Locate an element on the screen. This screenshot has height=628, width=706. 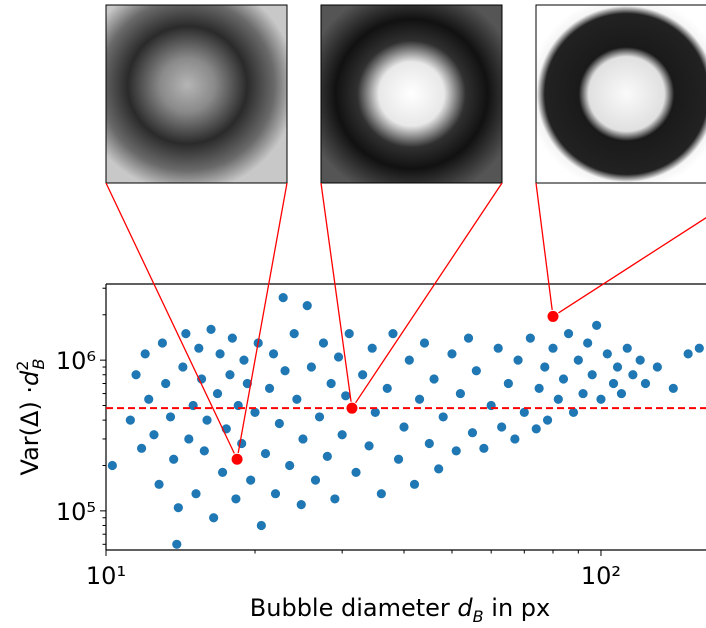
x-label-symbol: d is located at coordinates (465, 608).